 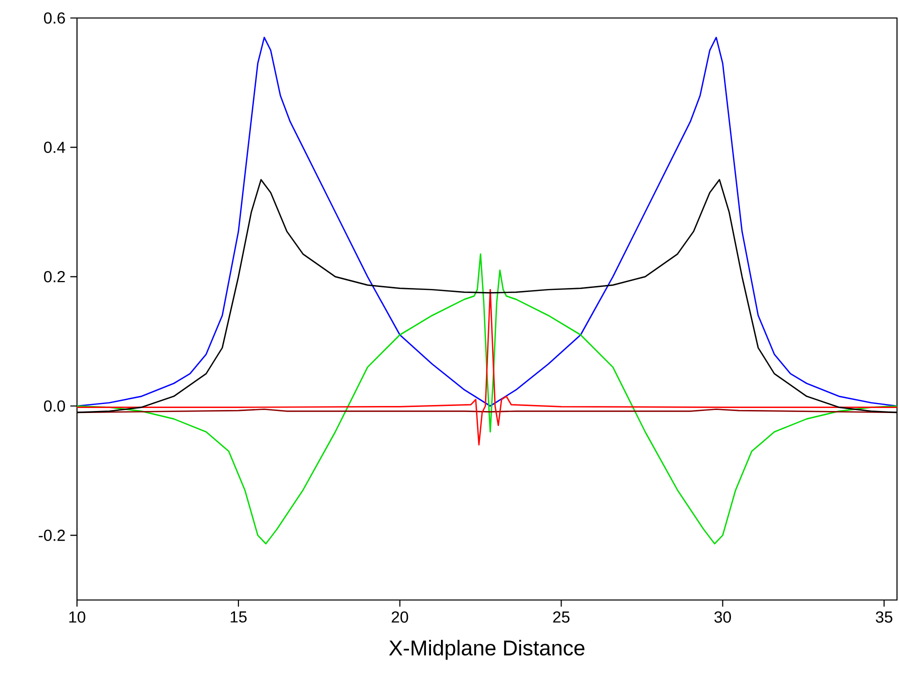 What do you see at coordinates (400, 617) in the screenshot?
I see `x-tick-label: 20` at bounding box center [400, 617].